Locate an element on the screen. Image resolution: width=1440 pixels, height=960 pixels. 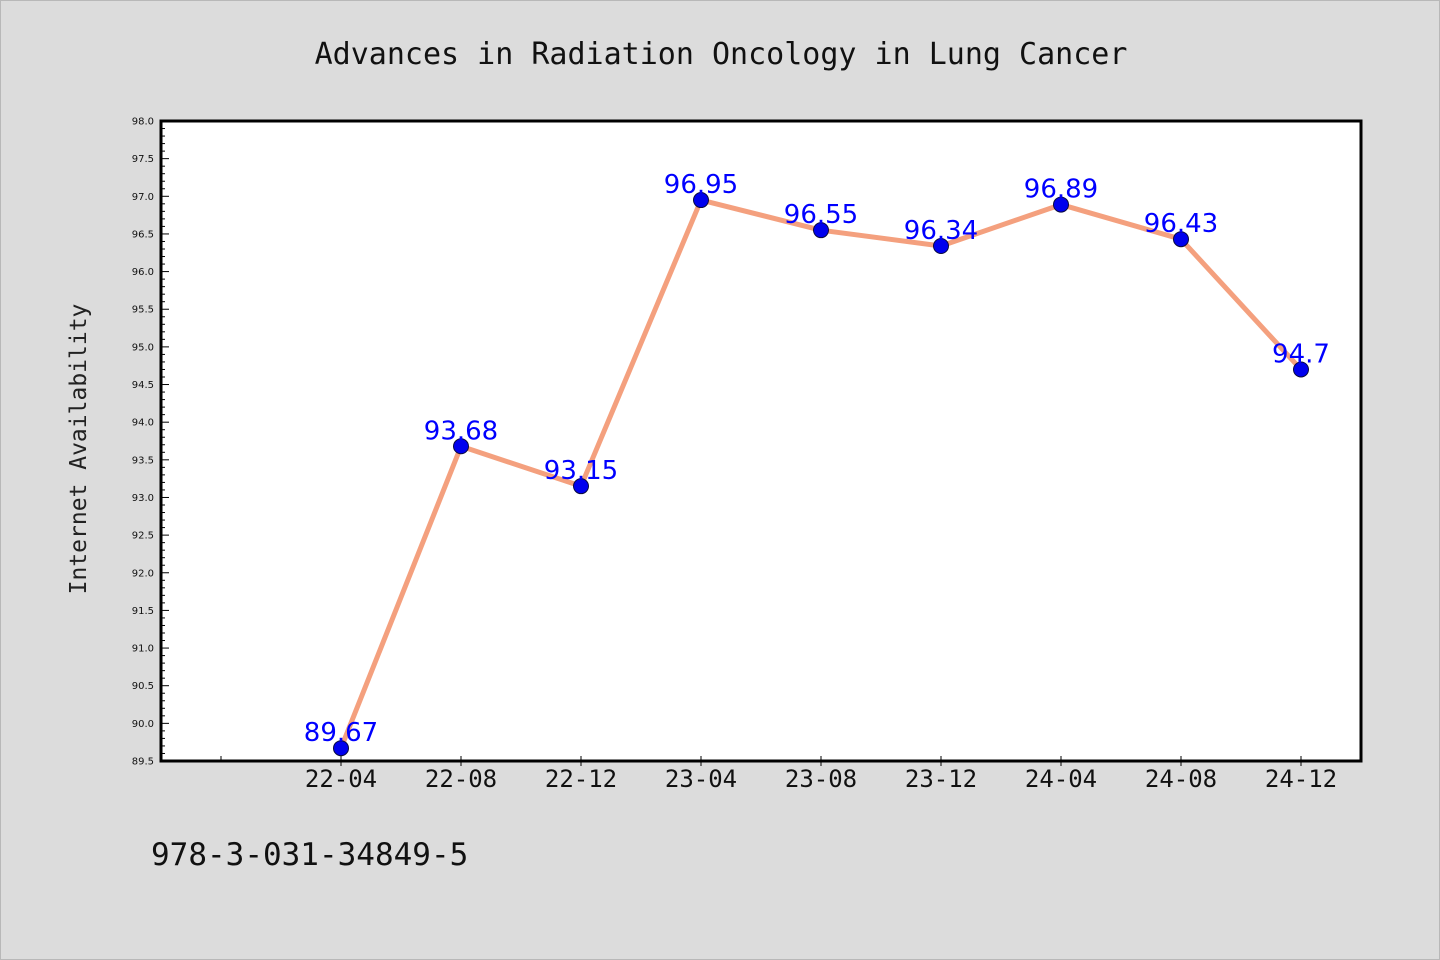
y-tick-label: 95.5 is located at coordinates (143, 310).